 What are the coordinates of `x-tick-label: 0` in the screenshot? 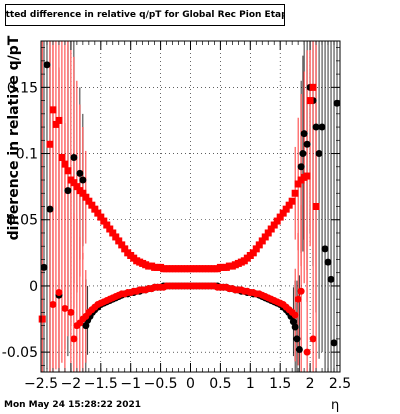 It's located at (190, 384).